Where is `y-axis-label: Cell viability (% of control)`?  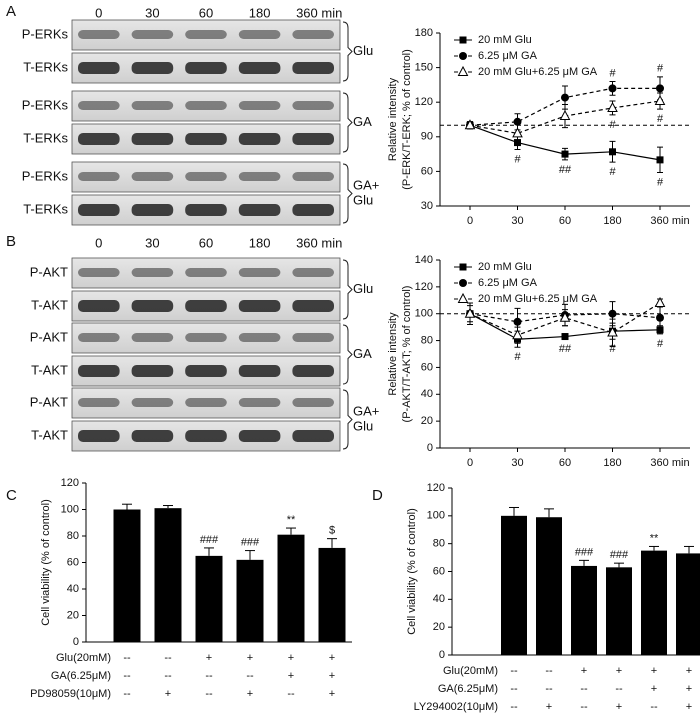 y-axis-label: Cell viability (% of control) is located at coordinates (46, 562).